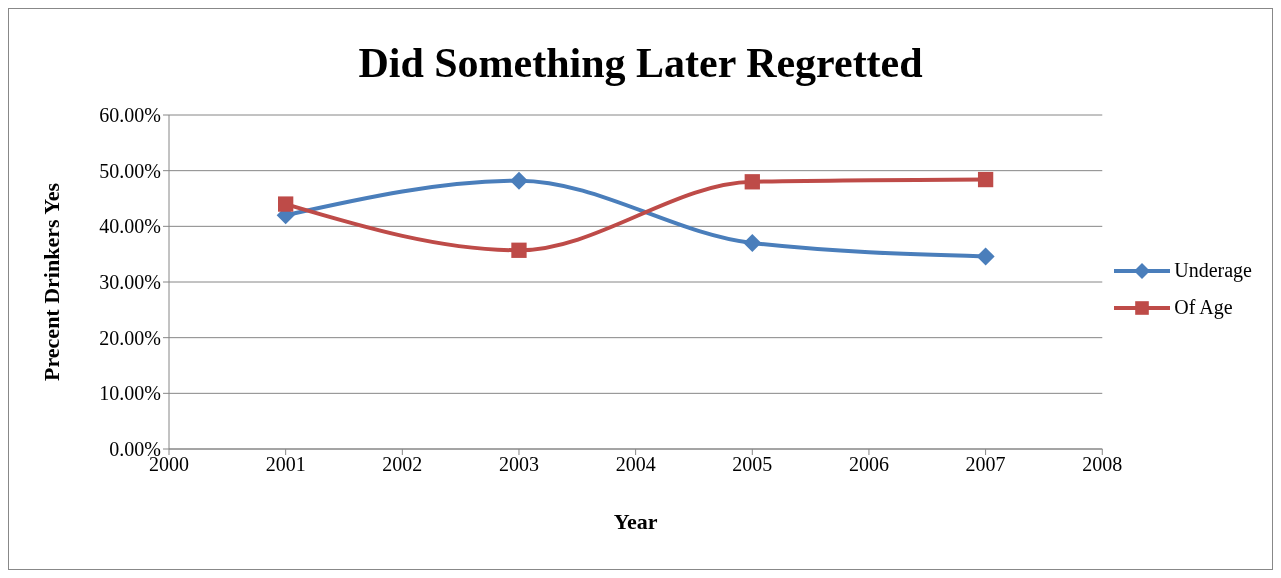  Describe the element at coordinates (51, 281) in the screenshot. I see `y-axis-title: Precent Drinkers Yes` at that location.